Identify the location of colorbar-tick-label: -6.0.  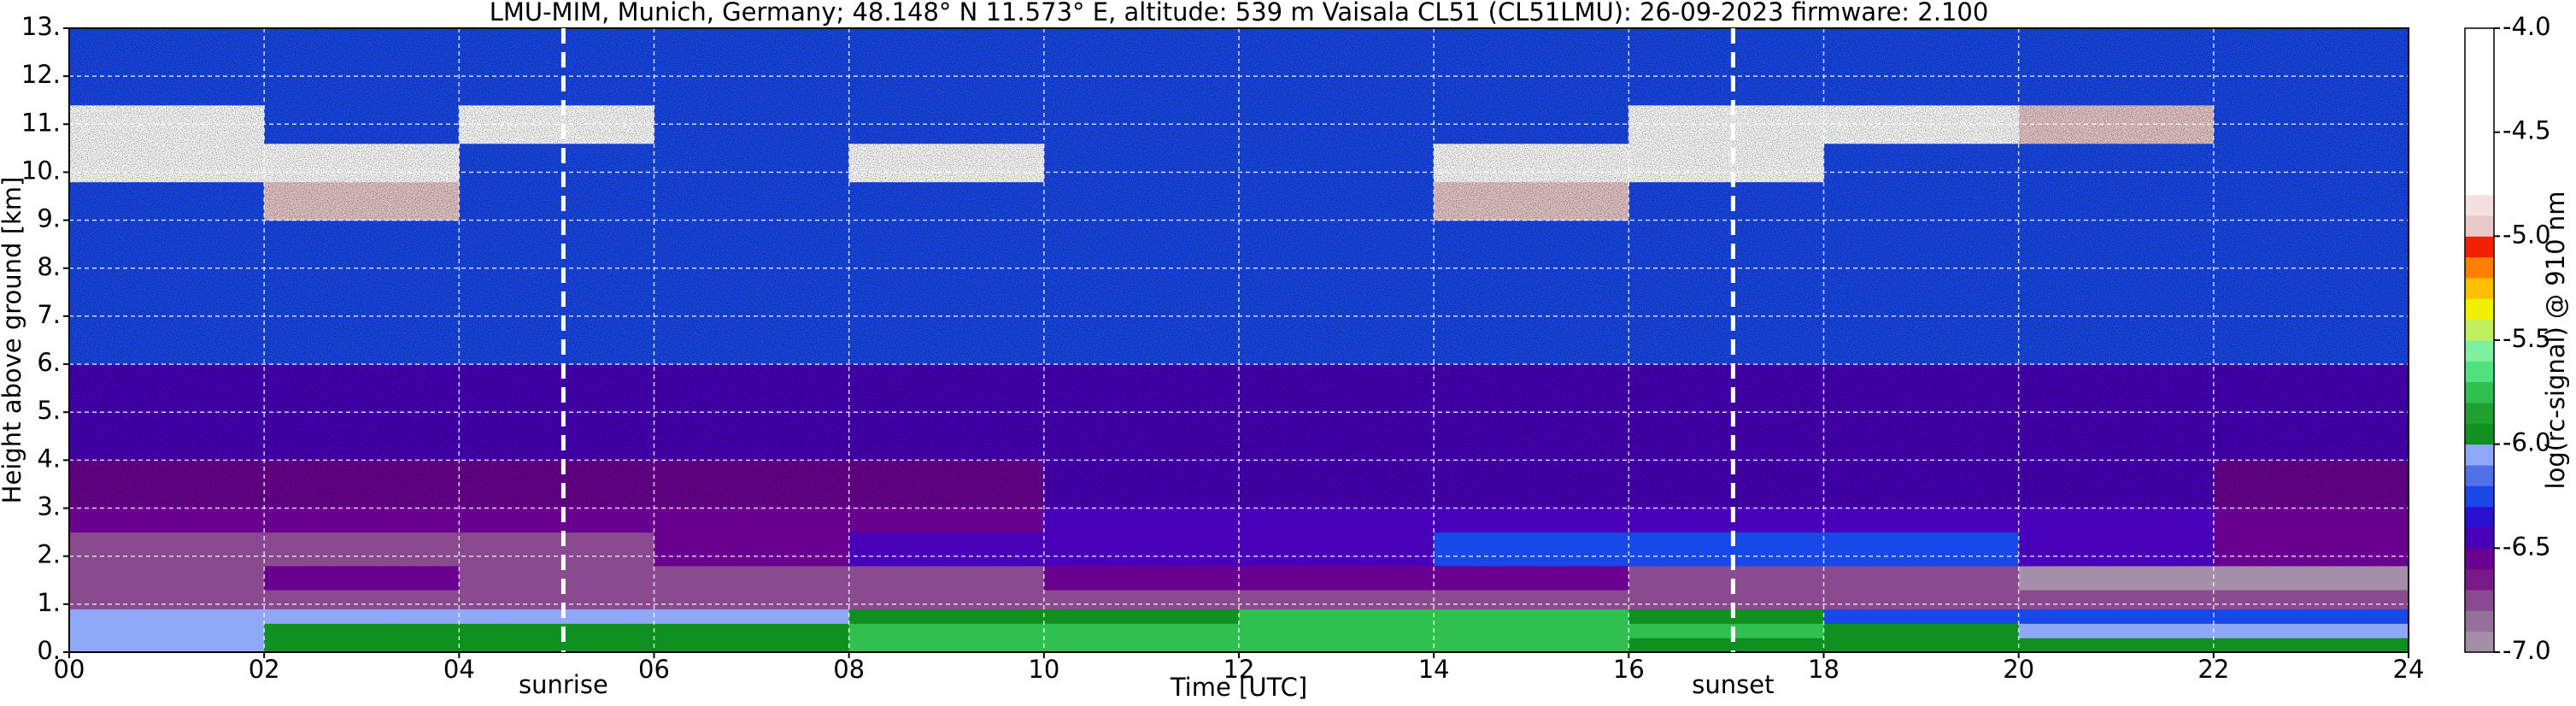
(2527, 442).